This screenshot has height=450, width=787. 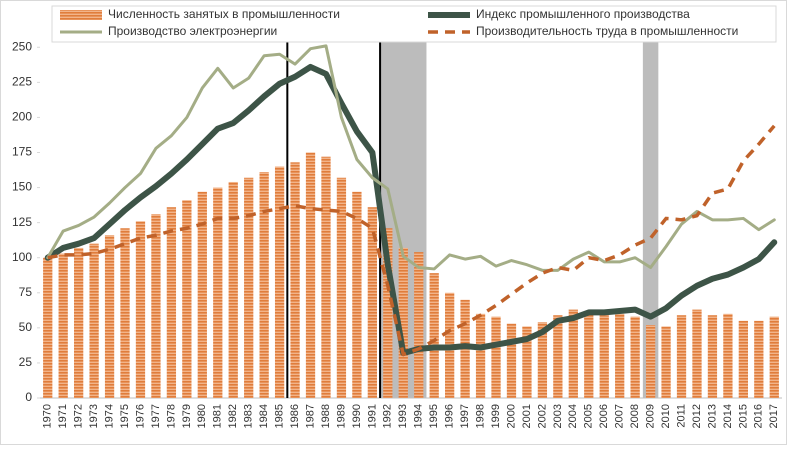 I want to click on x-tick-label: 1984, so click(x=264, y=416).